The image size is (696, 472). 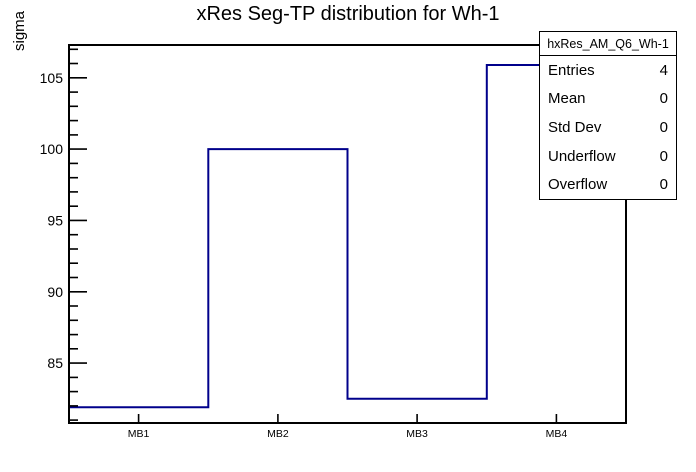 What do you see at coordinates (55, 292) in the screenshot?
I see `y-tick-label: 90` at bounding box center [55, 292].